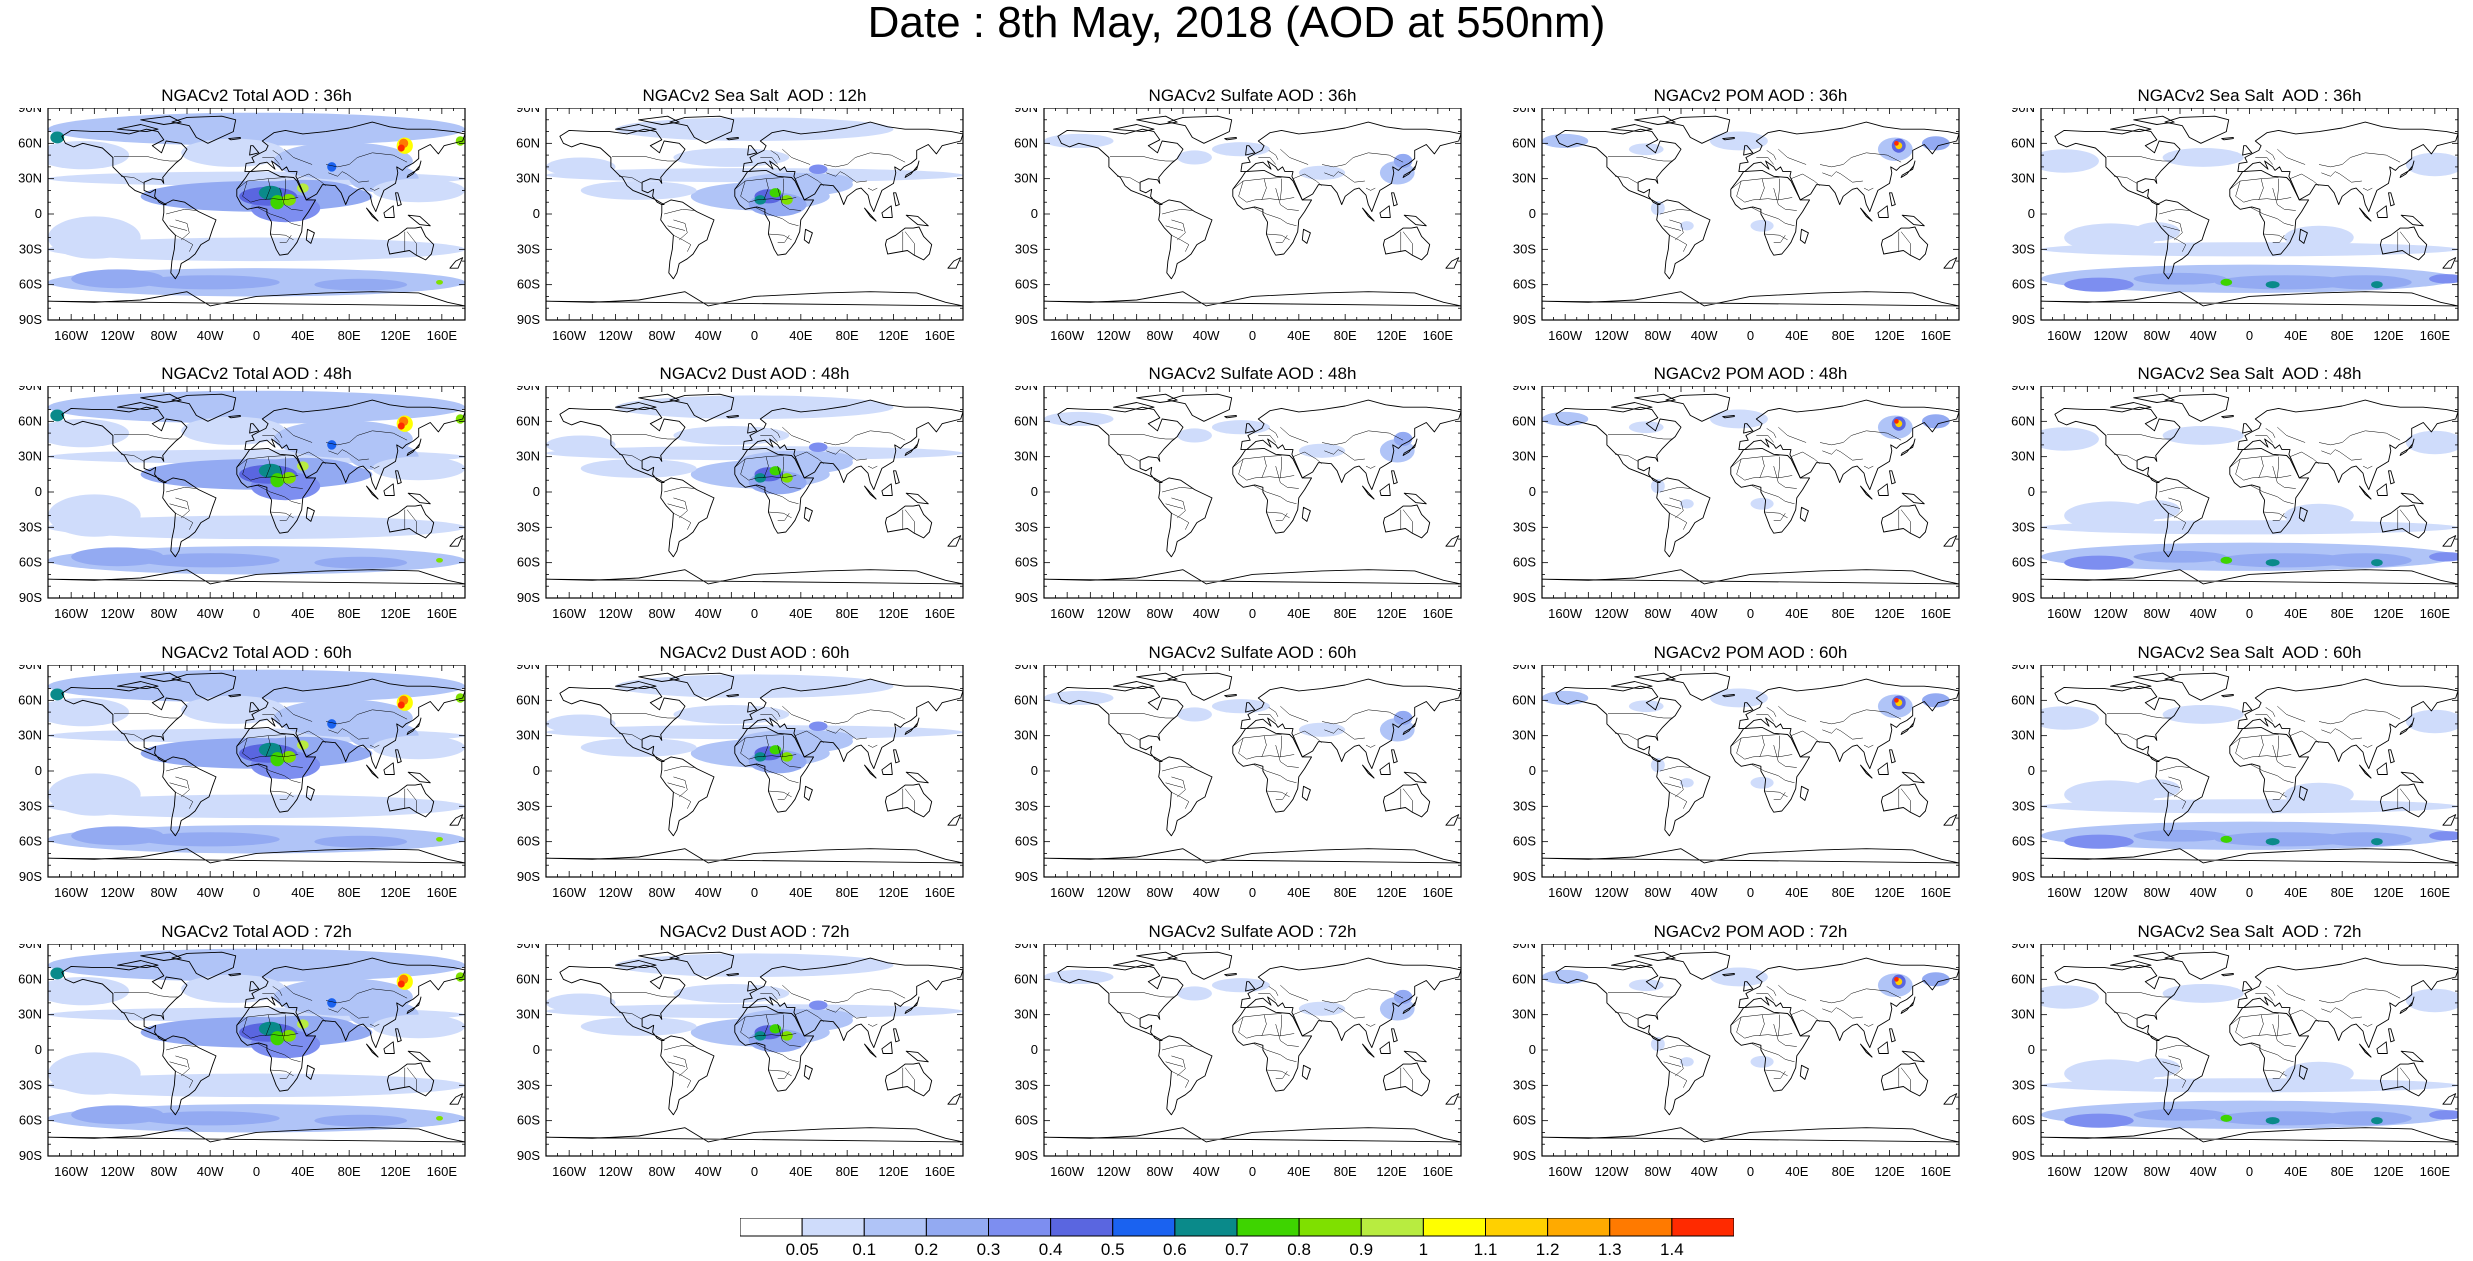  Describe the element at coordinates (1612, 892) in the screenshot. I see `lon-tick-label: 120W` at that location.